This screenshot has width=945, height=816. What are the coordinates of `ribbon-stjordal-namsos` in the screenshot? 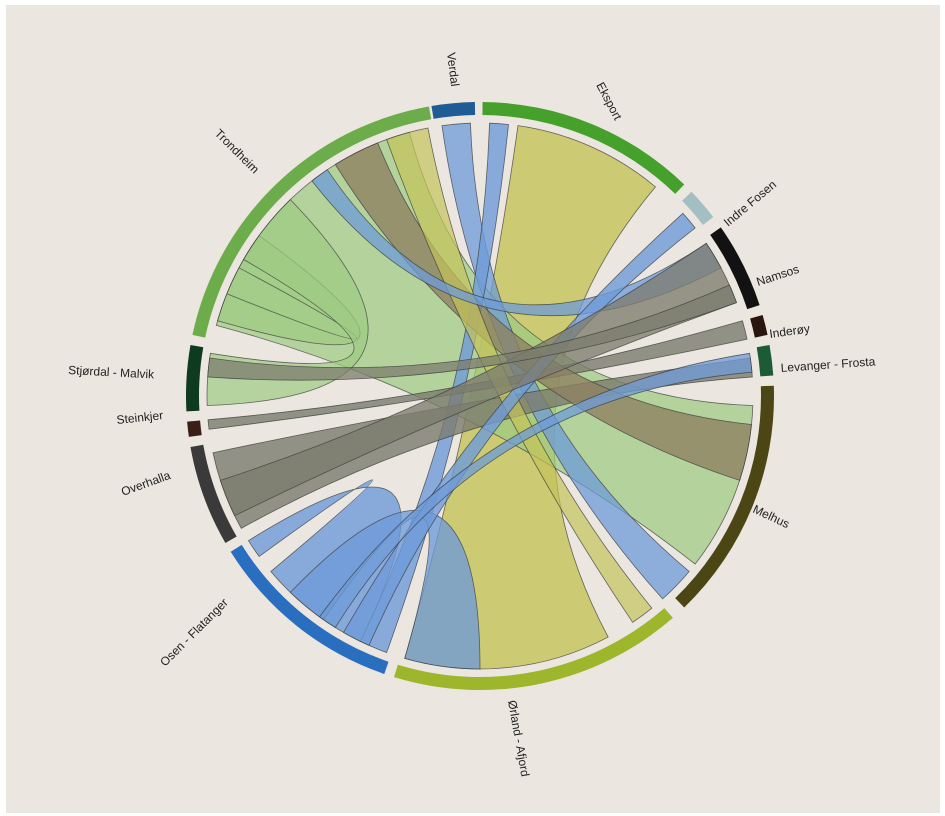 It's located at (472, 332).